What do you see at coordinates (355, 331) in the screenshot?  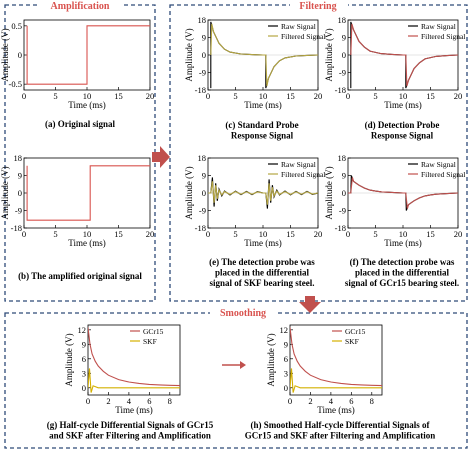 I see `legend-label: GCr15` at bounding box center [355, 331].